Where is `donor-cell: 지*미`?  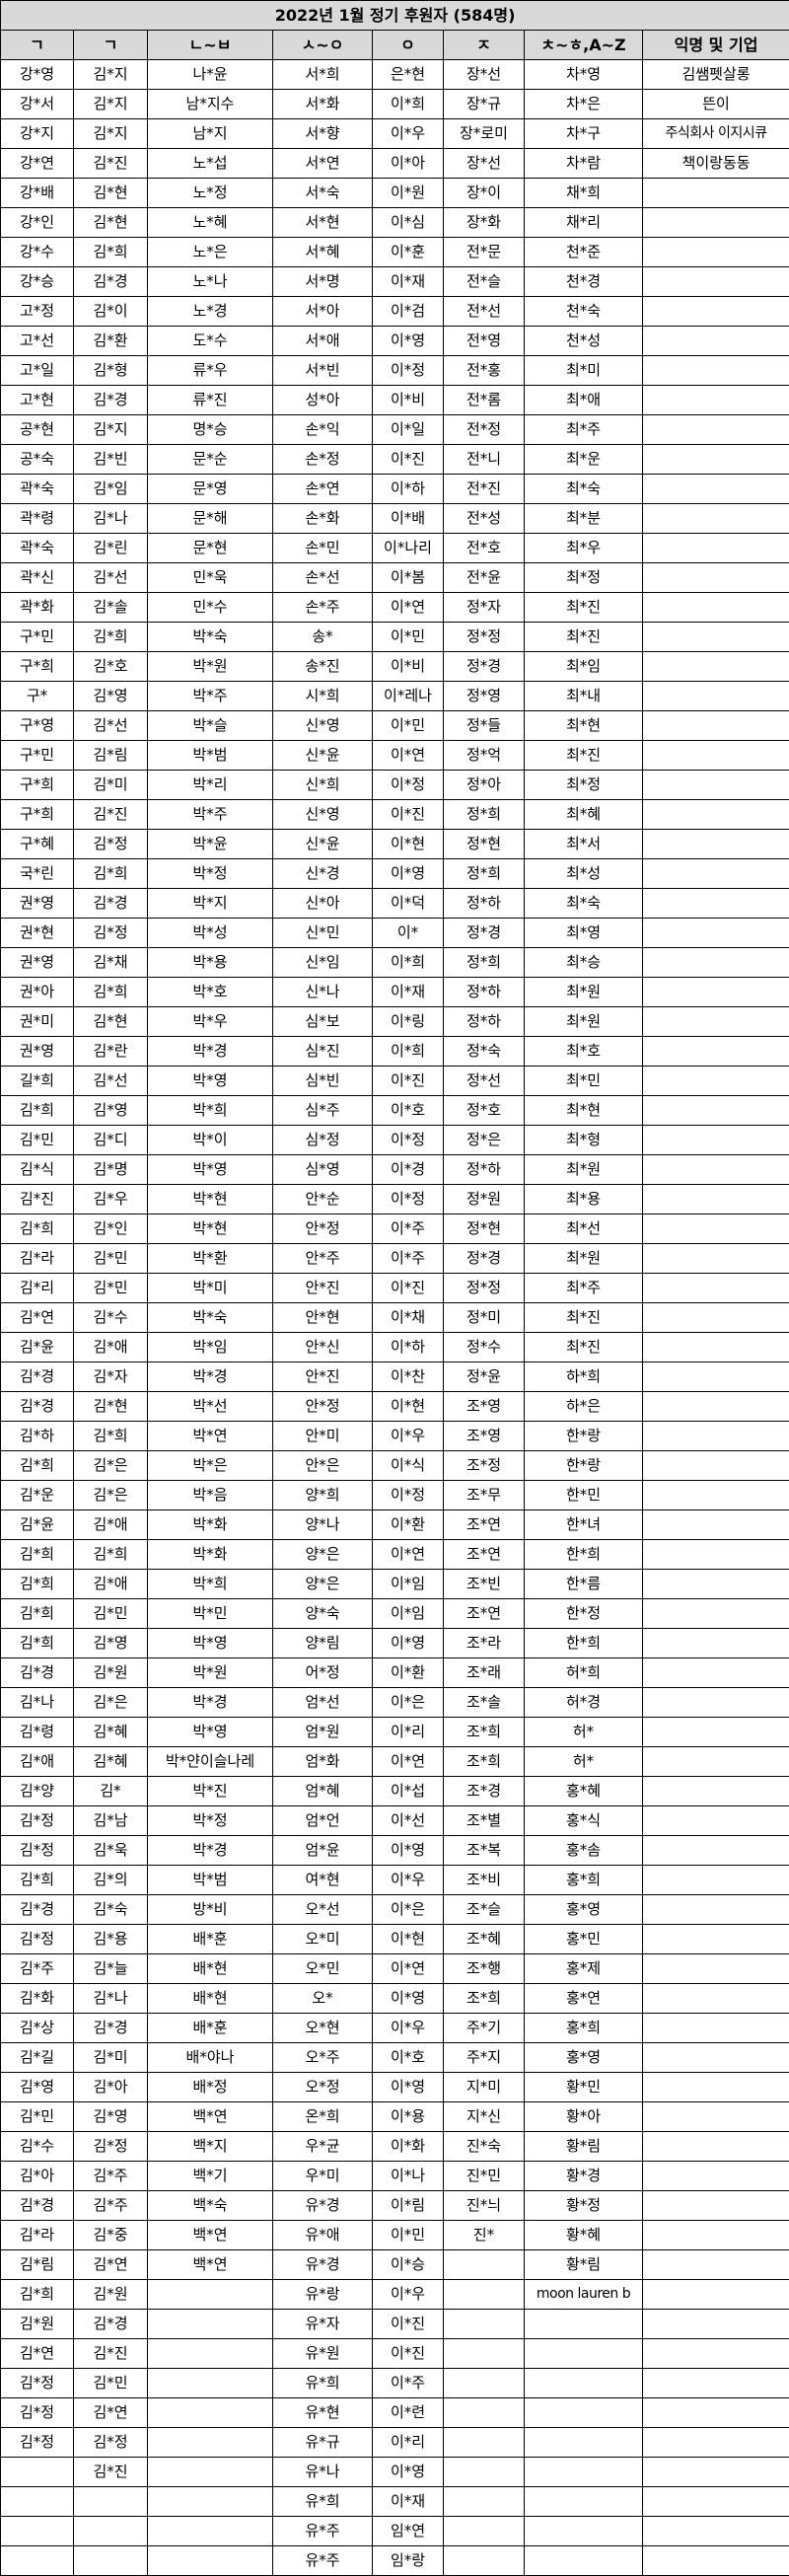
donor-cell: 지*미 is located at coordinates (485, 2087).